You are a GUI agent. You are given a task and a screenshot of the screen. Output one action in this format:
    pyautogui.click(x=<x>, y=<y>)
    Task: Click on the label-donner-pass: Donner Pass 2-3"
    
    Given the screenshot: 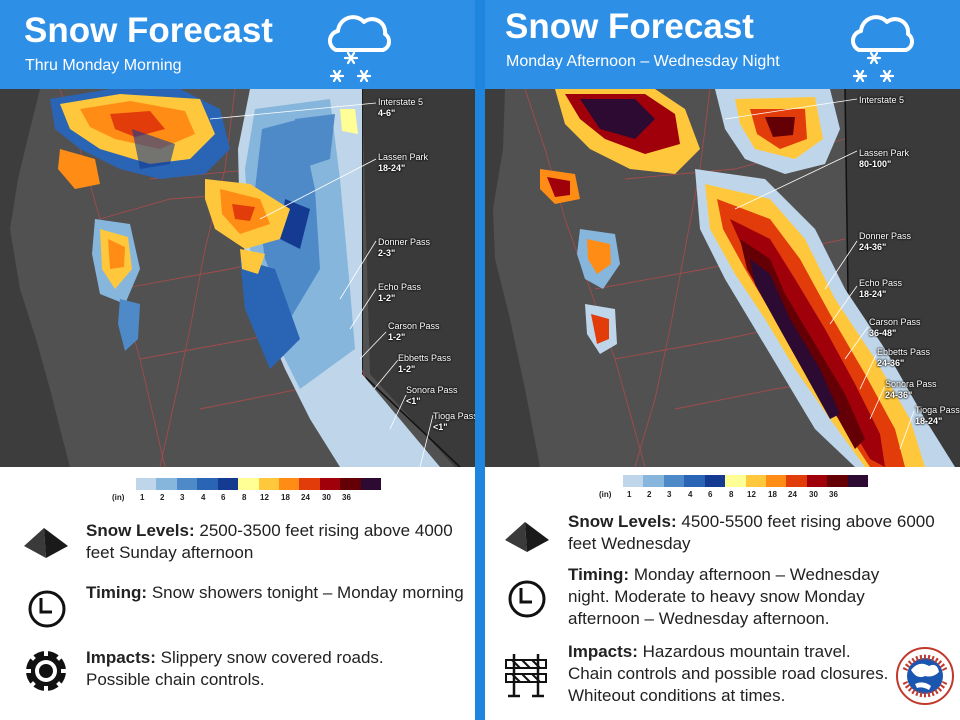 What is the action you would take?
    pyautogui.click(x=404, y=247)
    